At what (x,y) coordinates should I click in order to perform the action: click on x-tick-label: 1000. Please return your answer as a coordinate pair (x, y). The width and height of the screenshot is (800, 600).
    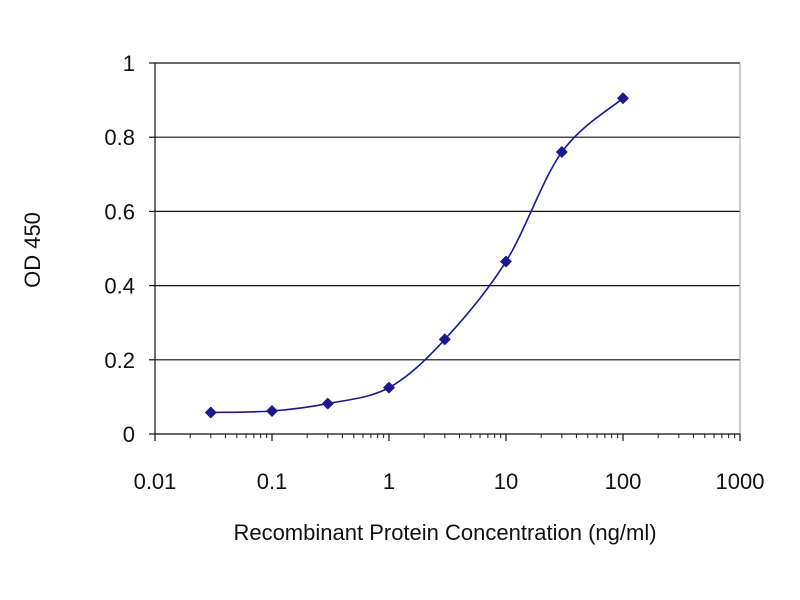
    Looking at the image, I should click on (740, 481).